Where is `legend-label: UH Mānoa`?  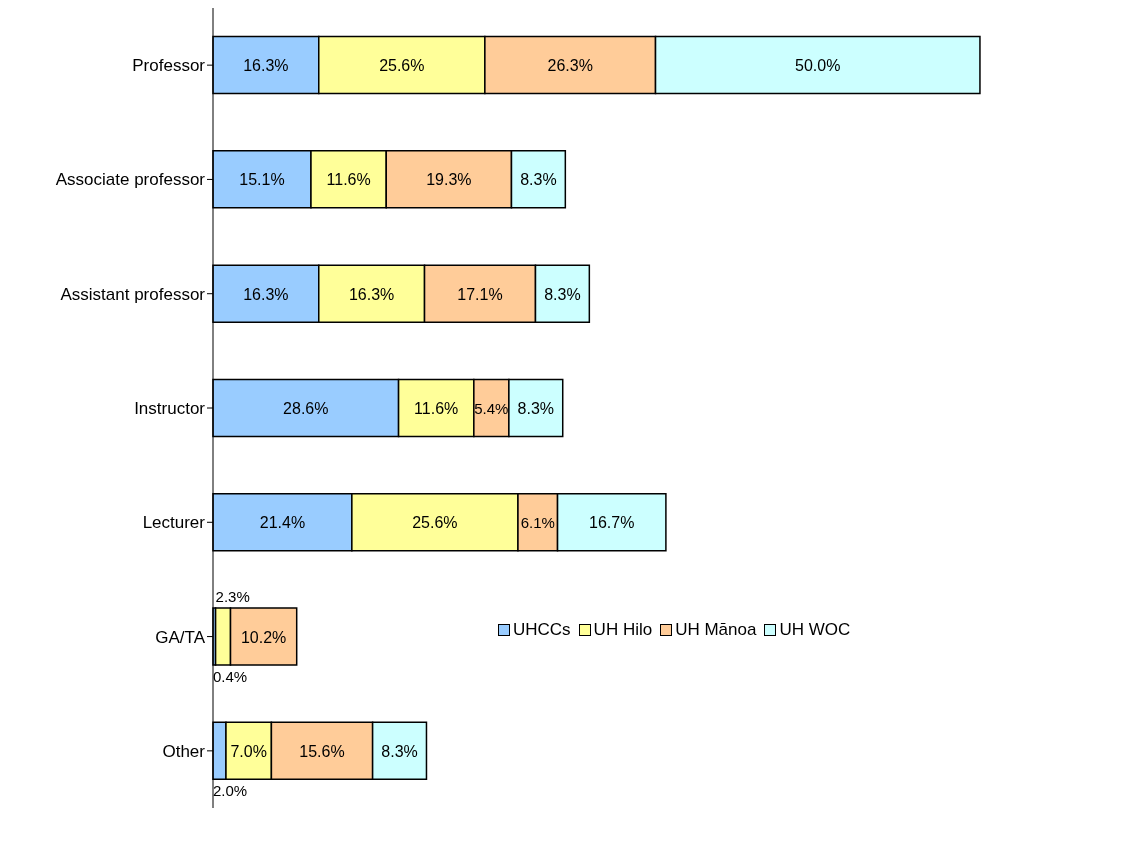 legend-label: UH Mānoa is located at coordinates (715, 630).